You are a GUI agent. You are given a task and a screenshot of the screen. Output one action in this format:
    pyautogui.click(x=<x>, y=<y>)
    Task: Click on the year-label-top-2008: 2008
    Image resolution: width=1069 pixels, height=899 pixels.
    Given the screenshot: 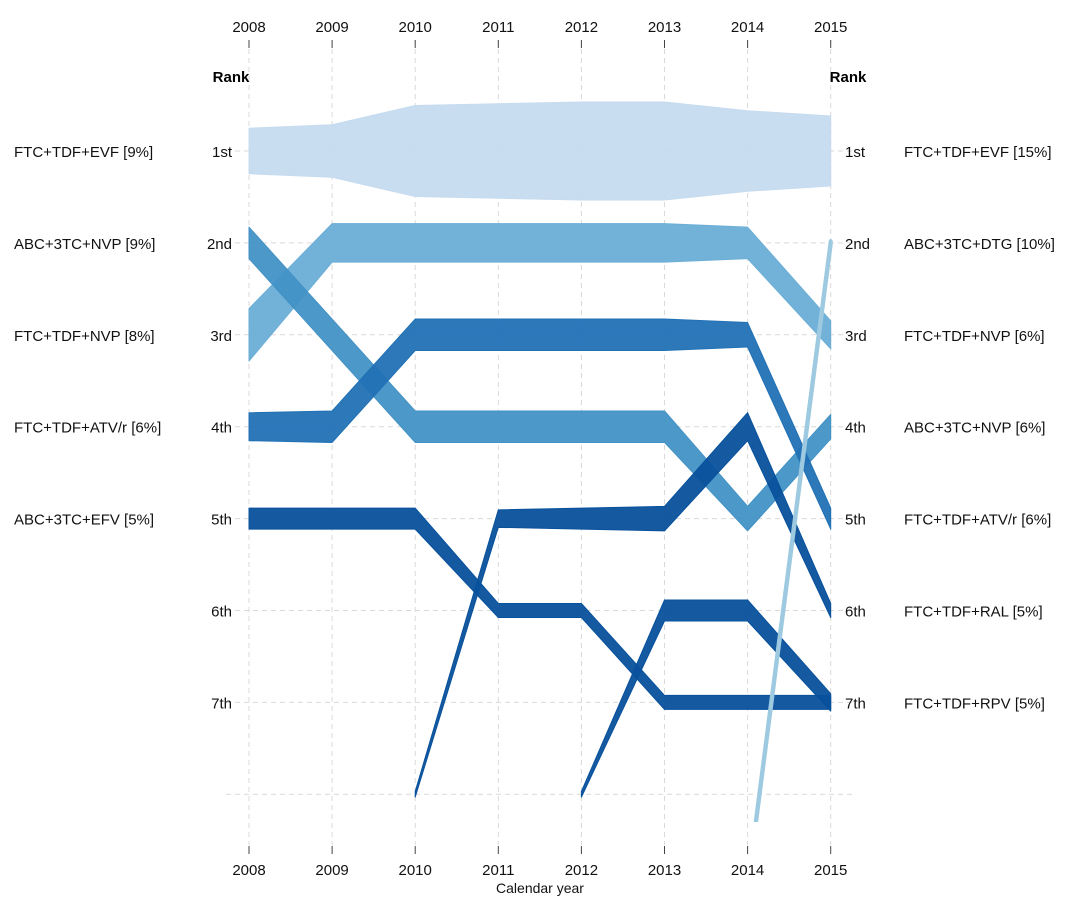 What is the action you would take?
    pyautogui.click(x=248, y=27)
    